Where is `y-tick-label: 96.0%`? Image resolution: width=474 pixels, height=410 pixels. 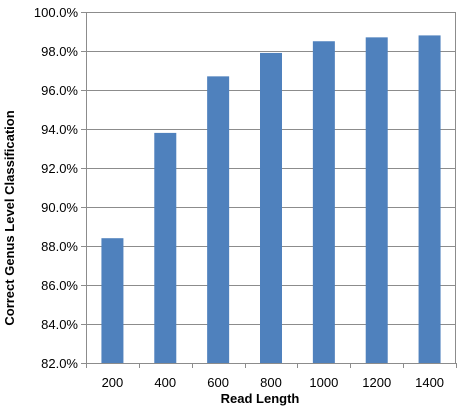
y-tick-label: 96.0% is located at coordinates (59, 90).